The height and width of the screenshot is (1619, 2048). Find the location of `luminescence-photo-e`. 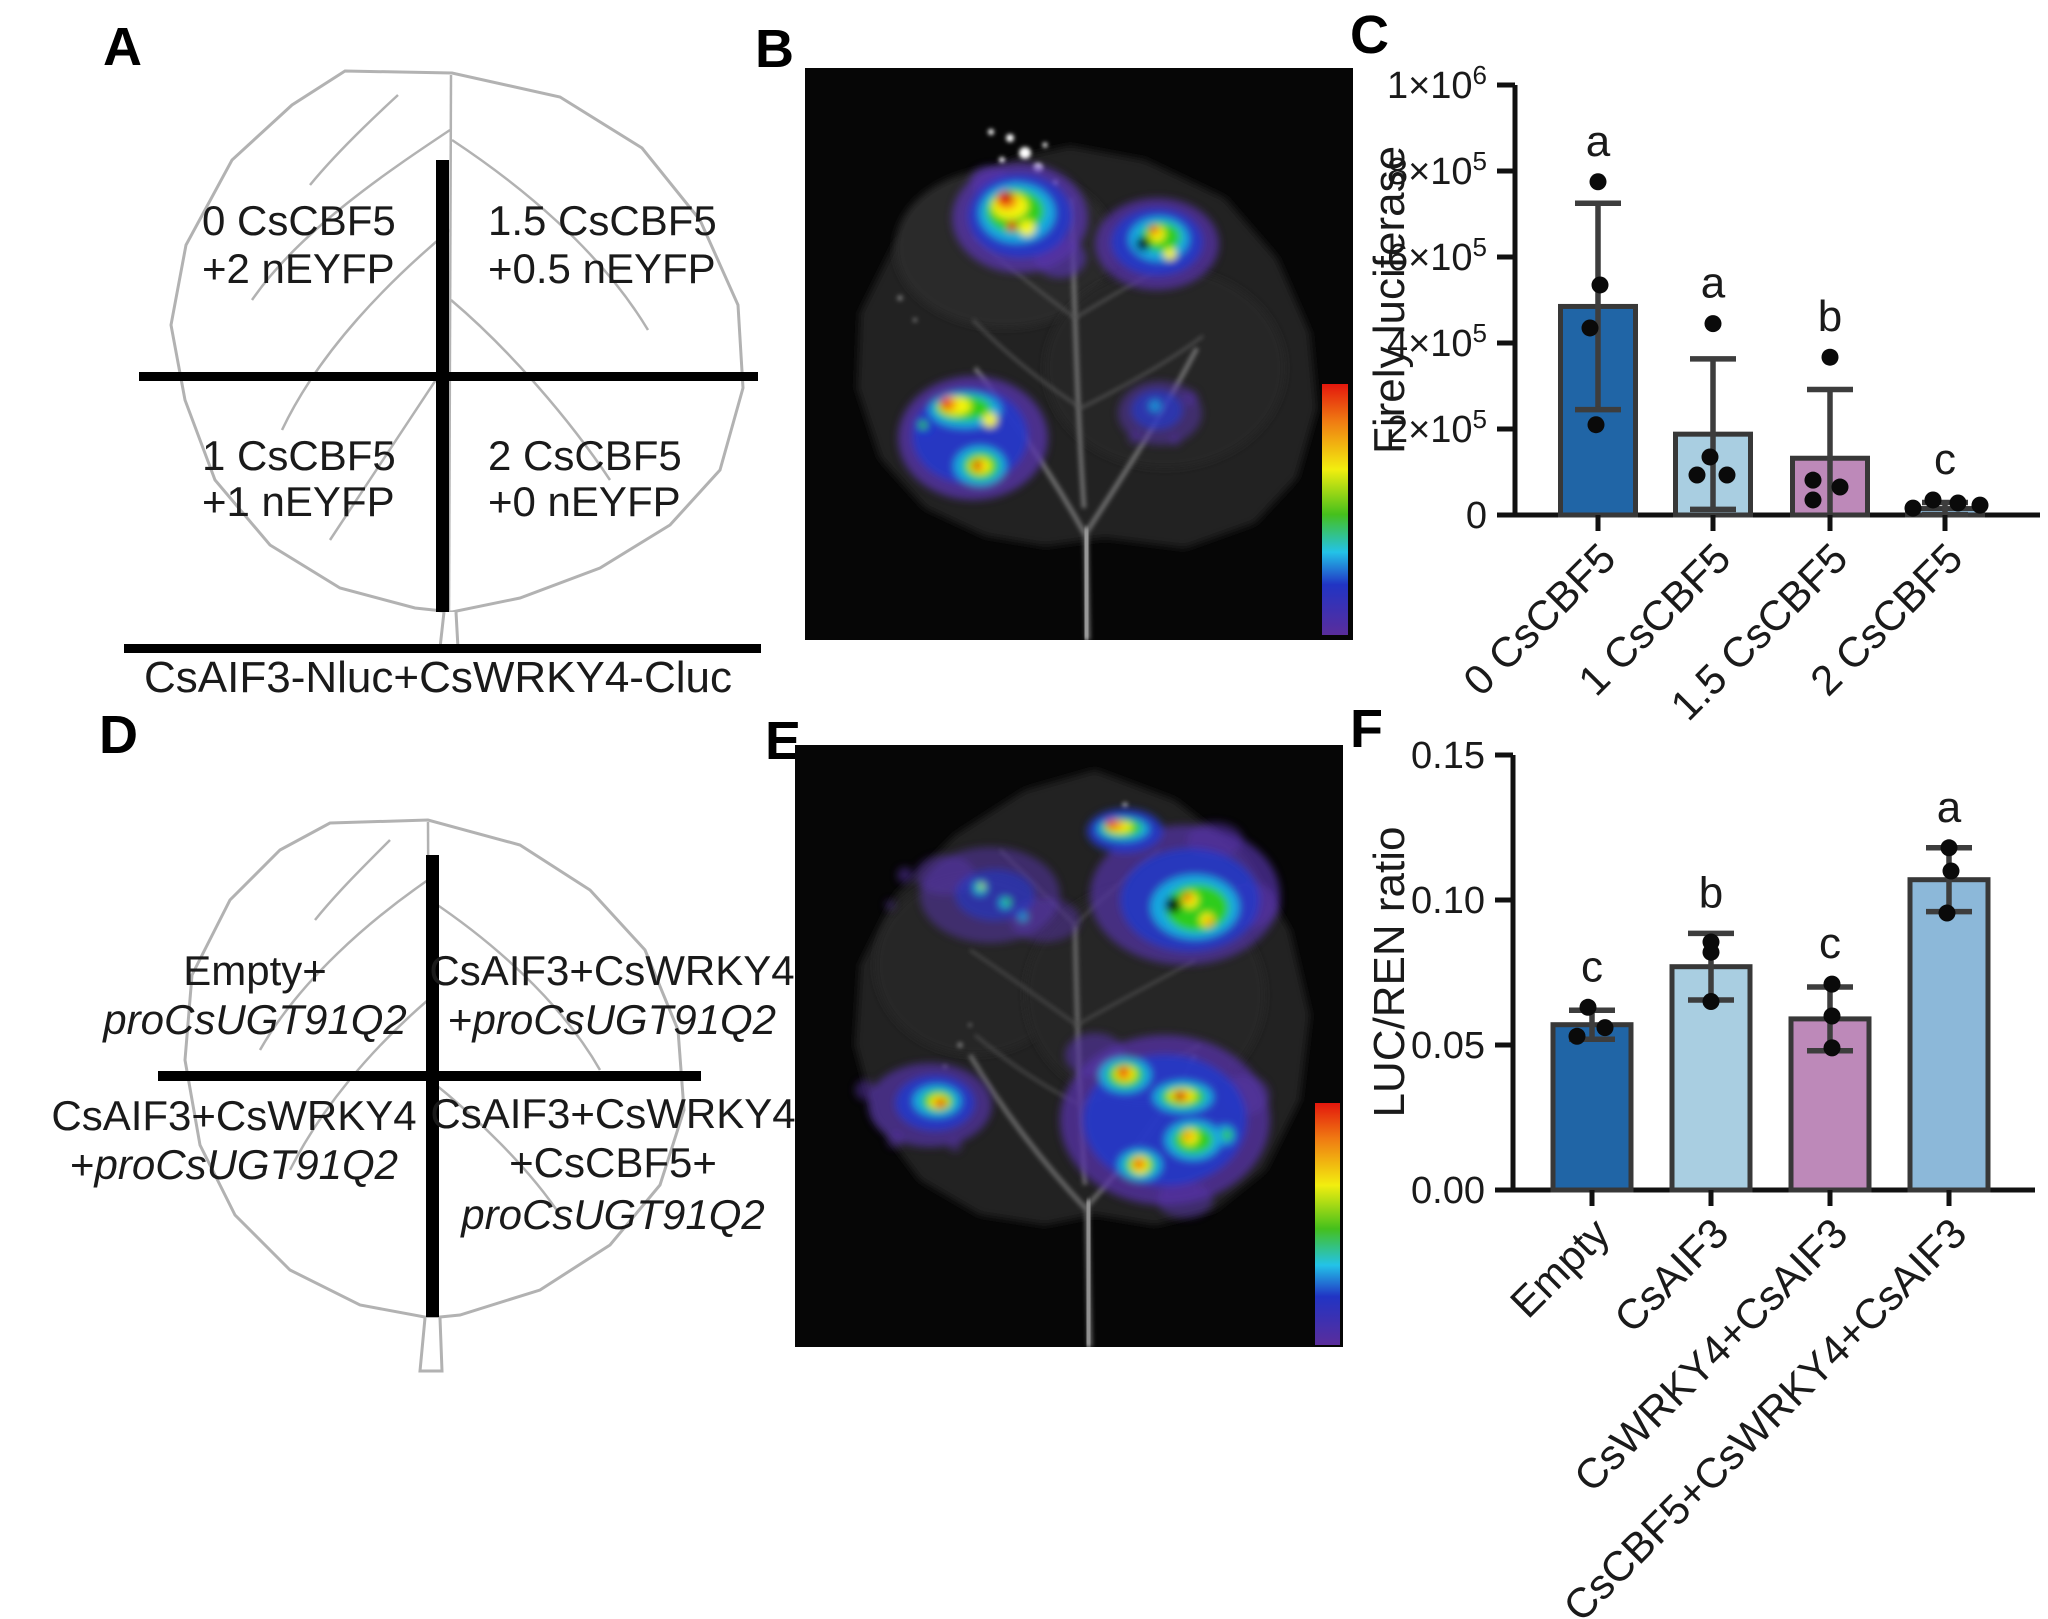

luminescence-photo-e is located at coordinates (1069, 1046).